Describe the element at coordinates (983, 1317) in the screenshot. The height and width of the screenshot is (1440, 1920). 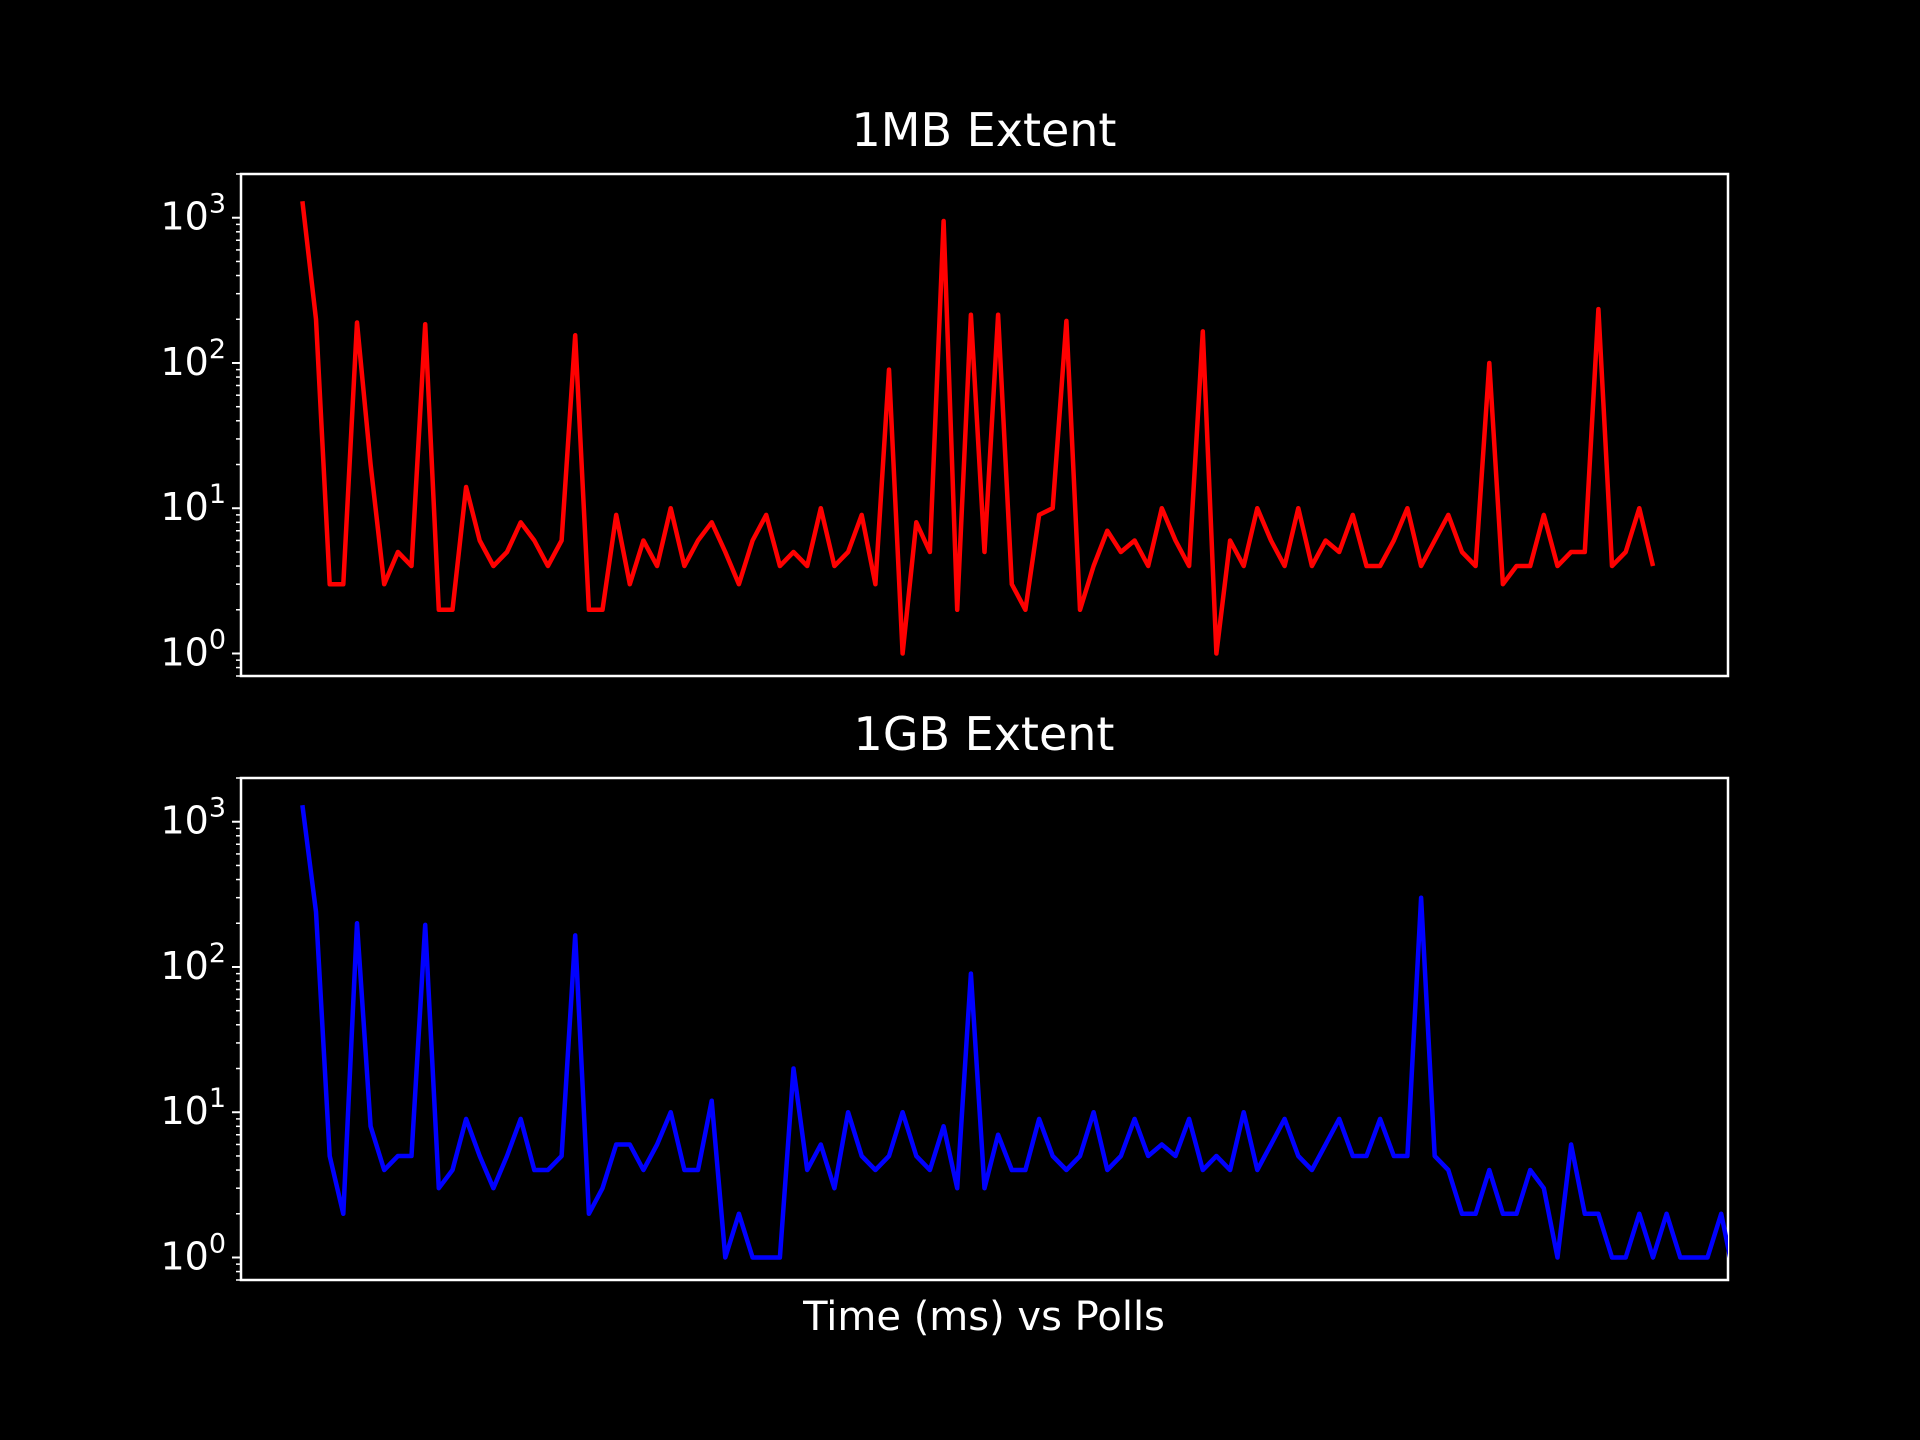
I see `x-axis-label: Time (ms) vs Polls` at that location.